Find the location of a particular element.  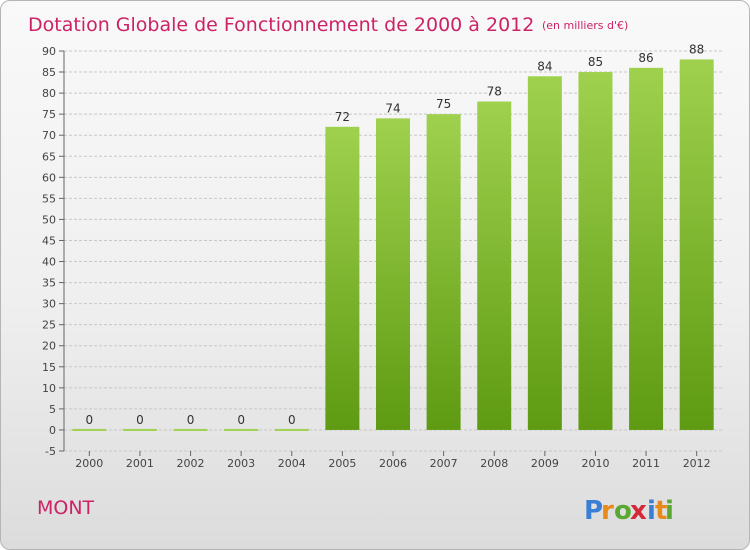

logo-letter: t is located at coordinates (661, 511).